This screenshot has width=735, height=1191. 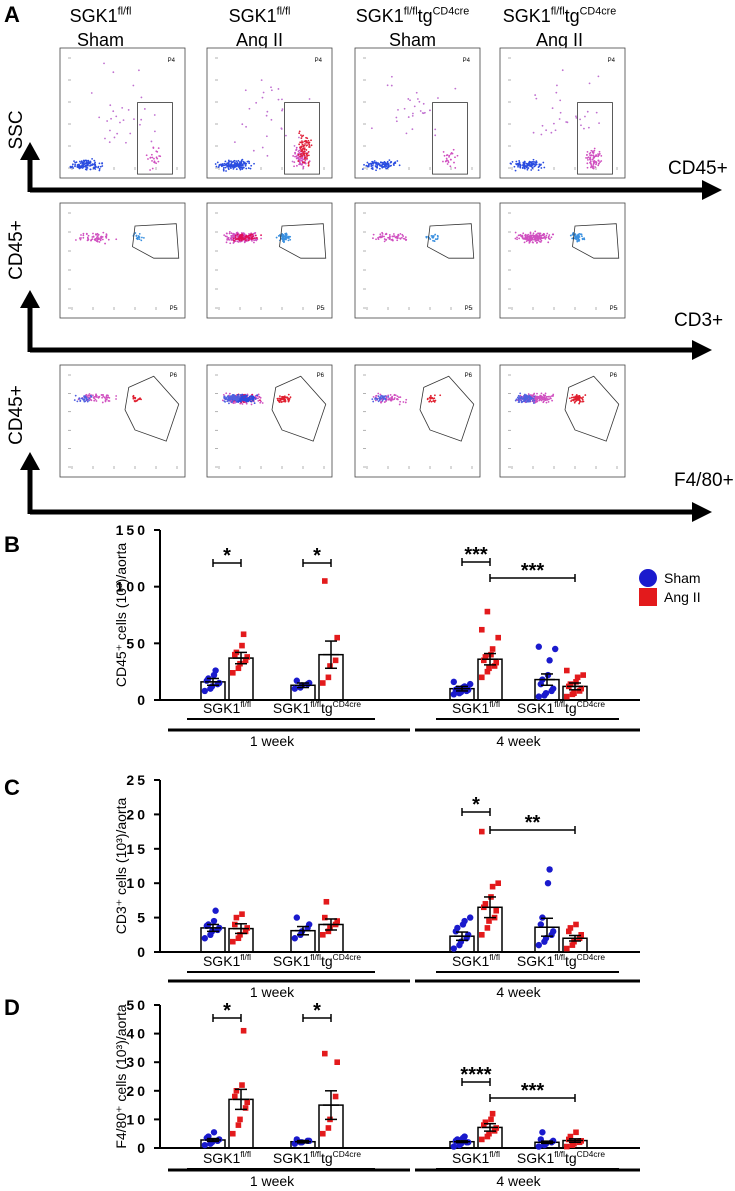 What do you see at coordinates (30, 299) in the screenshot?
I see `arrow-head` at bounding box center [30, 299].